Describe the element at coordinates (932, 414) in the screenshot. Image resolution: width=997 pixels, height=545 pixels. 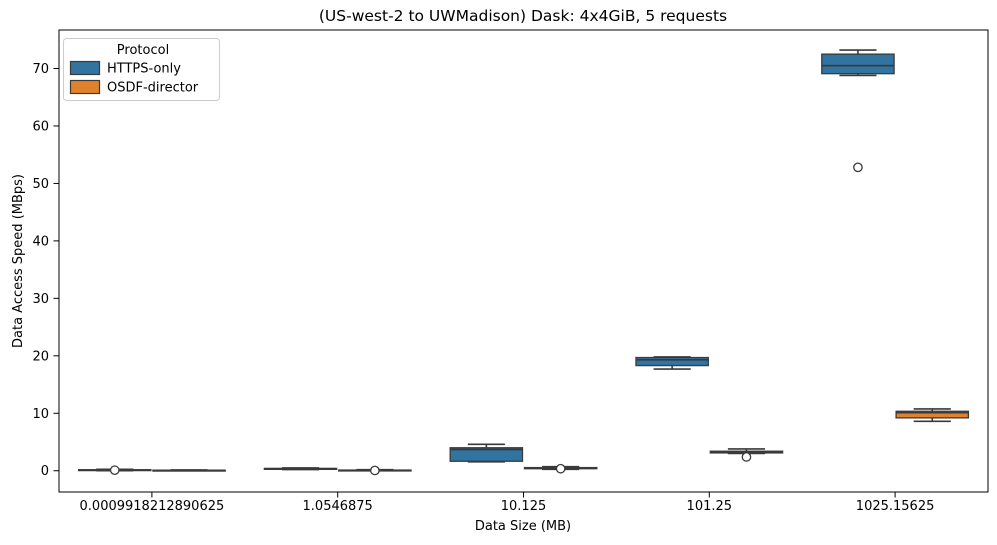
I see `box-osdf-director` at that location.